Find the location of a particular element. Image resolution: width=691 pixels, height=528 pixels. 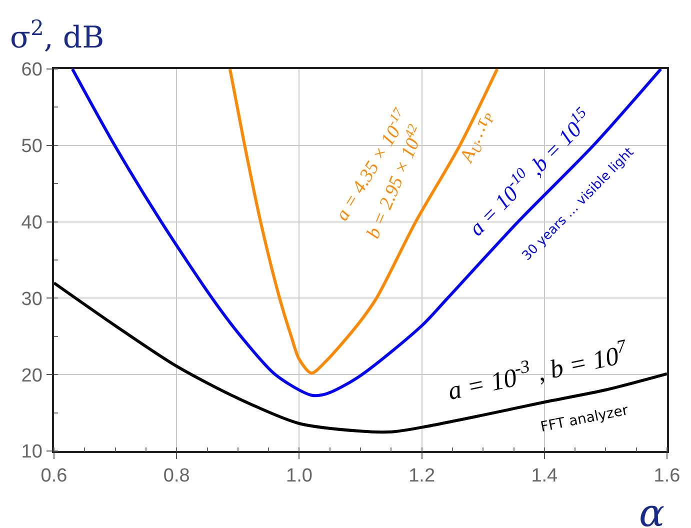

x-tick-label: 1.4 is located at coordinates (544, 476).